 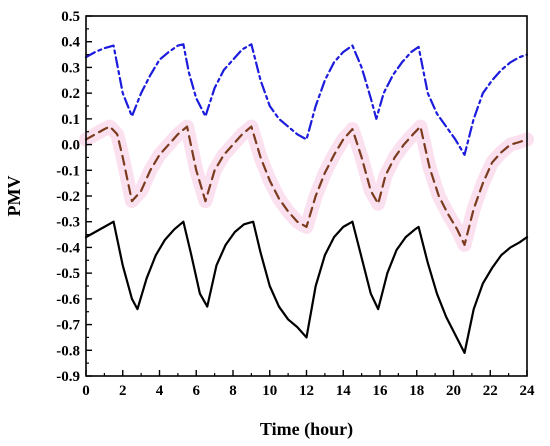 What do you see at coordinates (14, 196) in the screenshot?
I see `y-axis-title: PMV` at bounding box center [14, 196].